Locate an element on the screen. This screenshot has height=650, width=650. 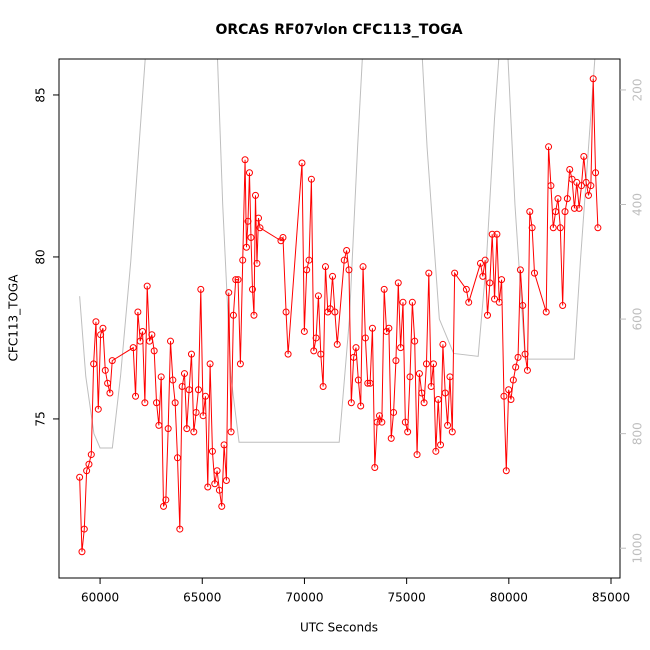
x-tick-label: 60000 is located at coordinates (100, 598).